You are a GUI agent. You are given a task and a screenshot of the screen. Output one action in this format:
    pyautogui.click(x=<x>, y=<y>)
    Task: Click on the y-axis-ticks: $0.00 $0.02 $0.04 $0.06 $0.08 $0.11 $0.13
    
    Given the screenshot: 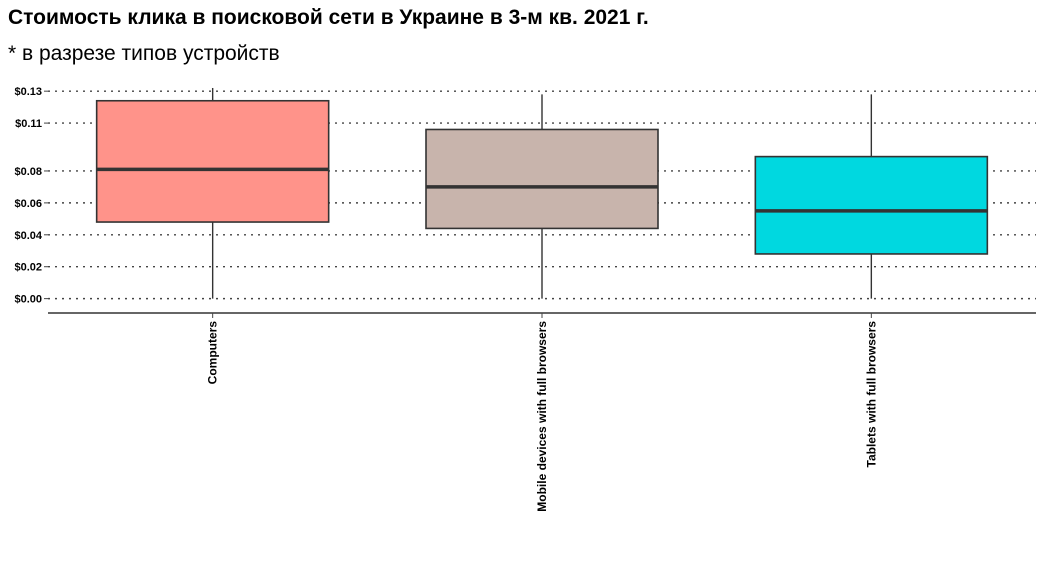 What is the action you would take?
    pyautogui.click(x=31, y=196)
    